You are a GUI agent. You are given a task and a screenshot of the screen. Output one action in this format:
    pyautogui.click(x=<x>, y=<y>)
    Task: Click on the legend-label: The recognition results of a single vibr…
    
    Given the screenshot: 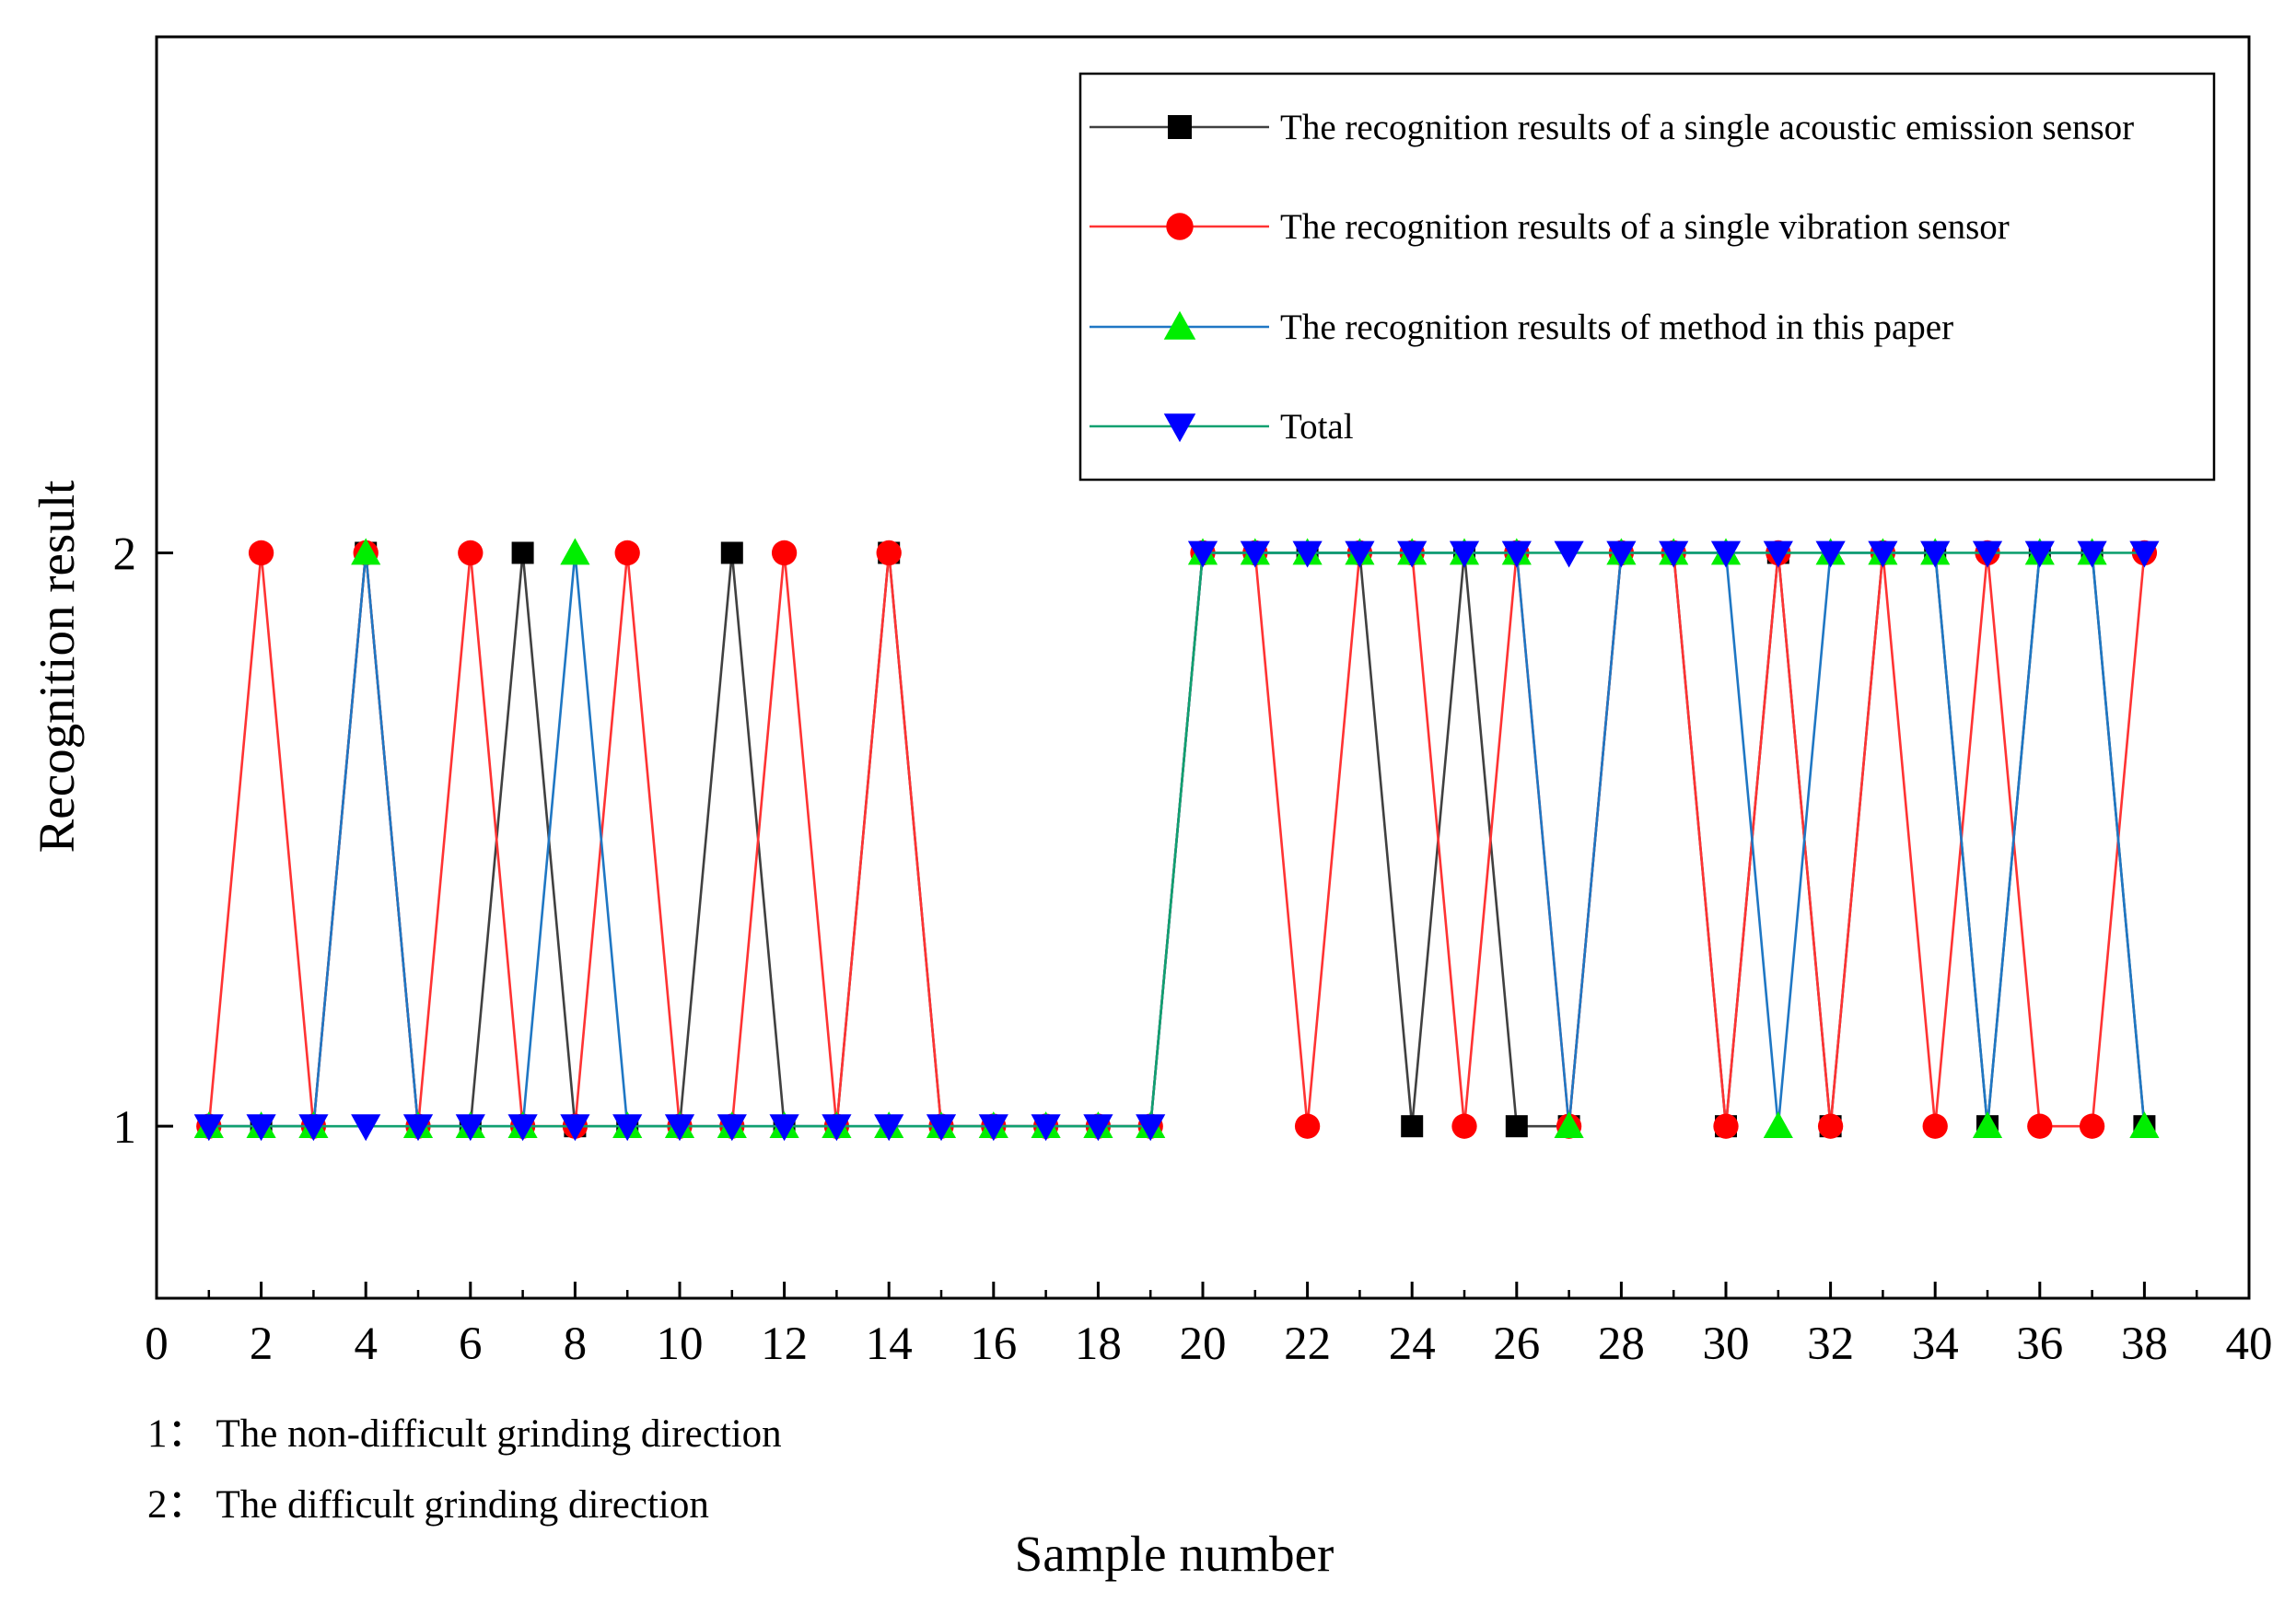 What is the action you would take?
    pyautogui.click(x=1645, y=227)
    